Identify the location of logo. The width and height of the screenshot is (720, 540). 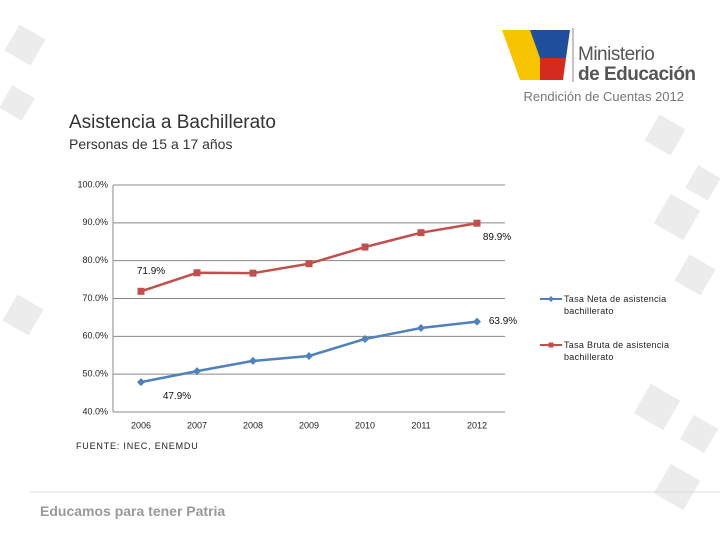
(538, 55).